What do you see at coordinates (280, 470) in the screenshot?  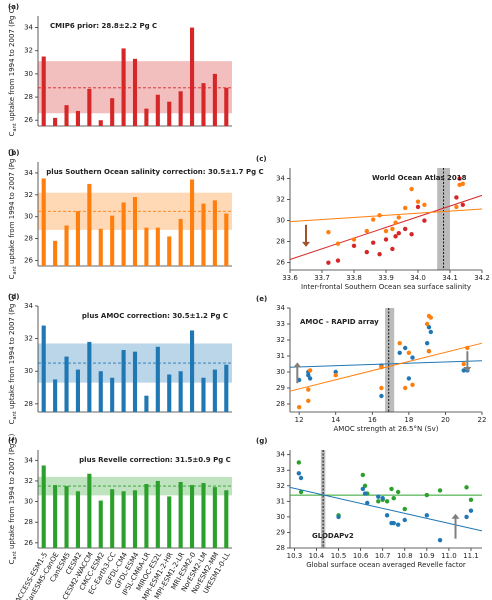 I see `y-tick-label: 33` at bounding box center [280, 470].